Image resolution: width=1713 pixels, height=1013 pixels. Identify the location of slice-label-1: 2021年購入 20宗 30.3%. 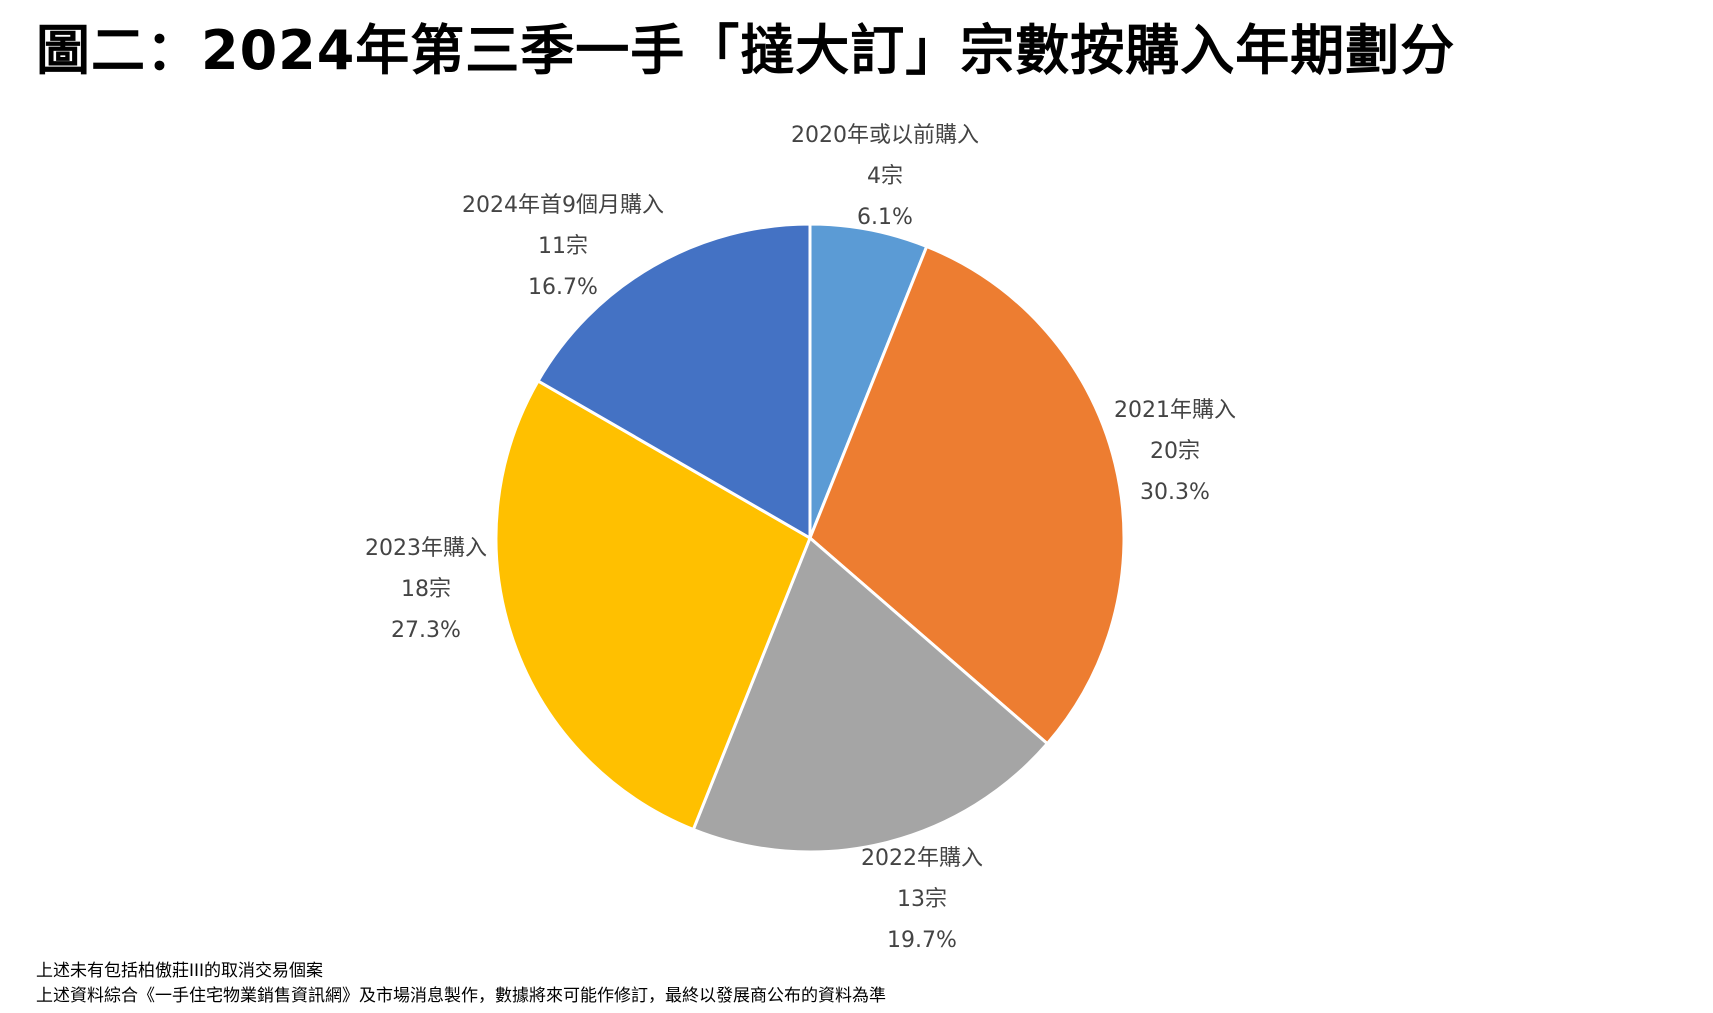
(1175, 451).